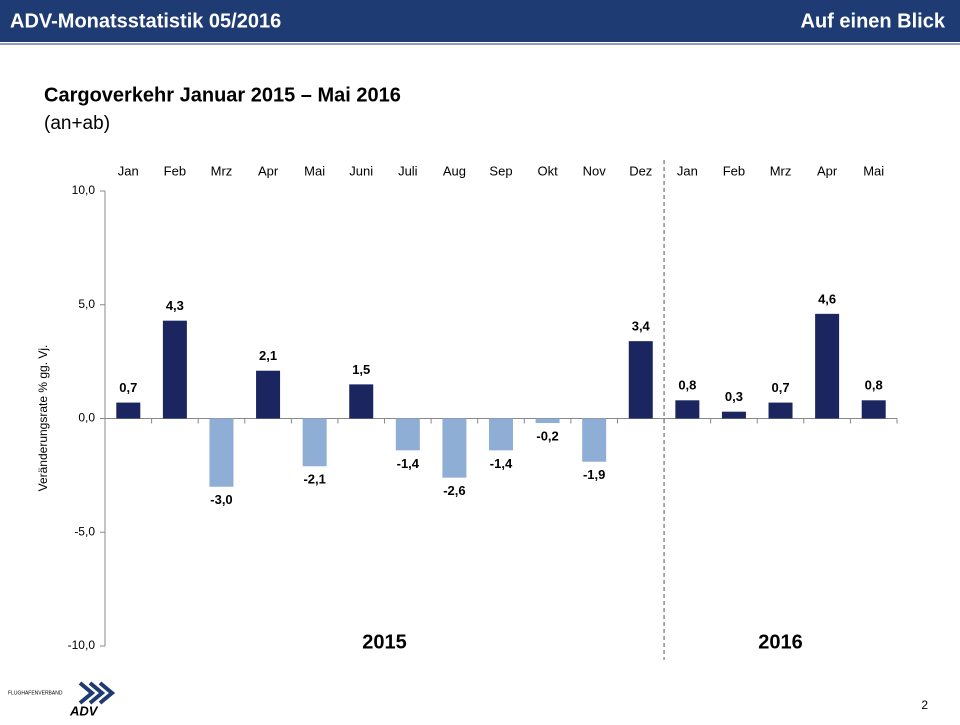 The height and width of the screenshot is (725, 960). Describe the element at coordinates (827, 298) in the screenshot. I see `value-label: 4,6` at that location.